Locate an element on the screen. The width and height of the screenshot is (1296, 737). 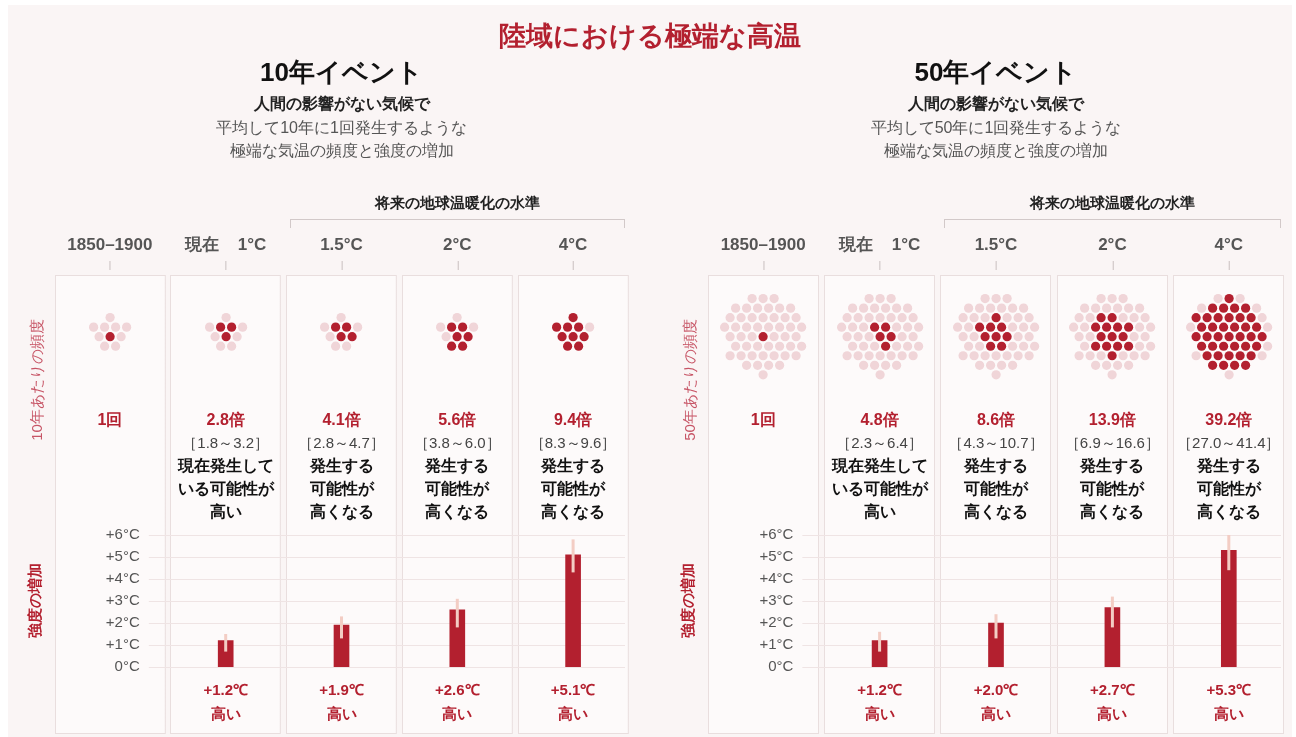
data-label: 39.2倍 is located at coordinates (1229, 420).